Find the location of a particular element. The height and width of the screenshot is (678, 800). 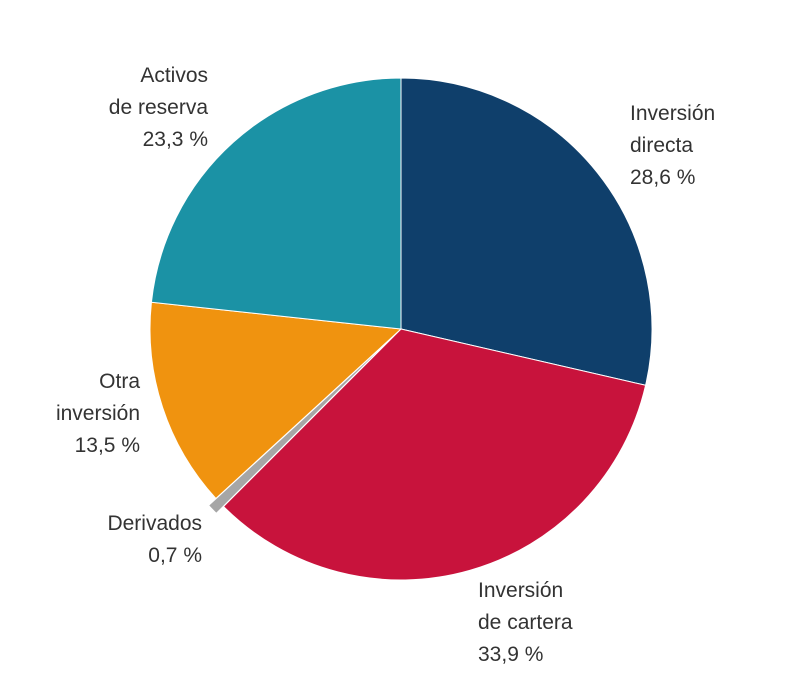

slice-label: Inversión directa 28,6 % is located at coordinates (672, 145).